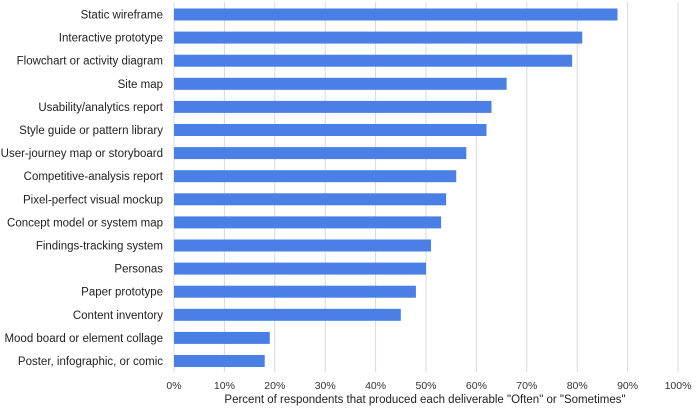  I want to click on x-tick-label: 60%, so click(476, 386).